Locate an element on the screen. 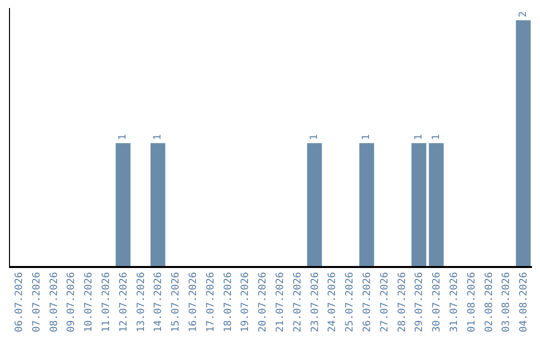 The width and height of the screenshot is (540, 340). x-tick-label: 06.07.2026 is located at coordinates (19, 302).